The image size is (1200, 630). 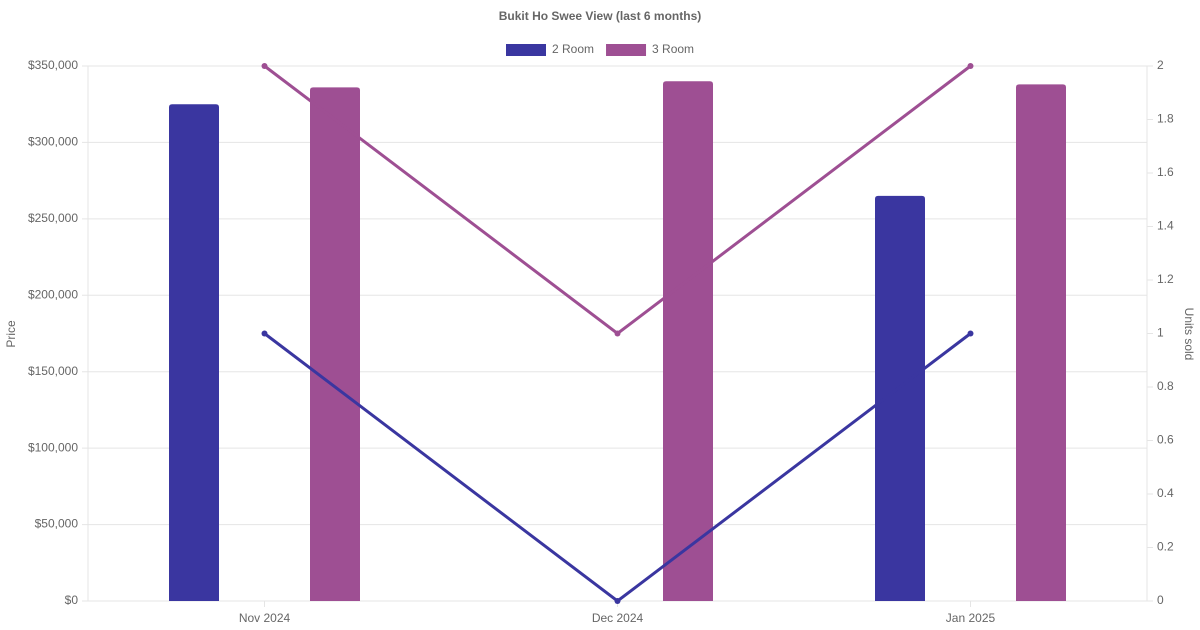 I want to click on y2-tick-label: 1, so click(x=1160, y=333).